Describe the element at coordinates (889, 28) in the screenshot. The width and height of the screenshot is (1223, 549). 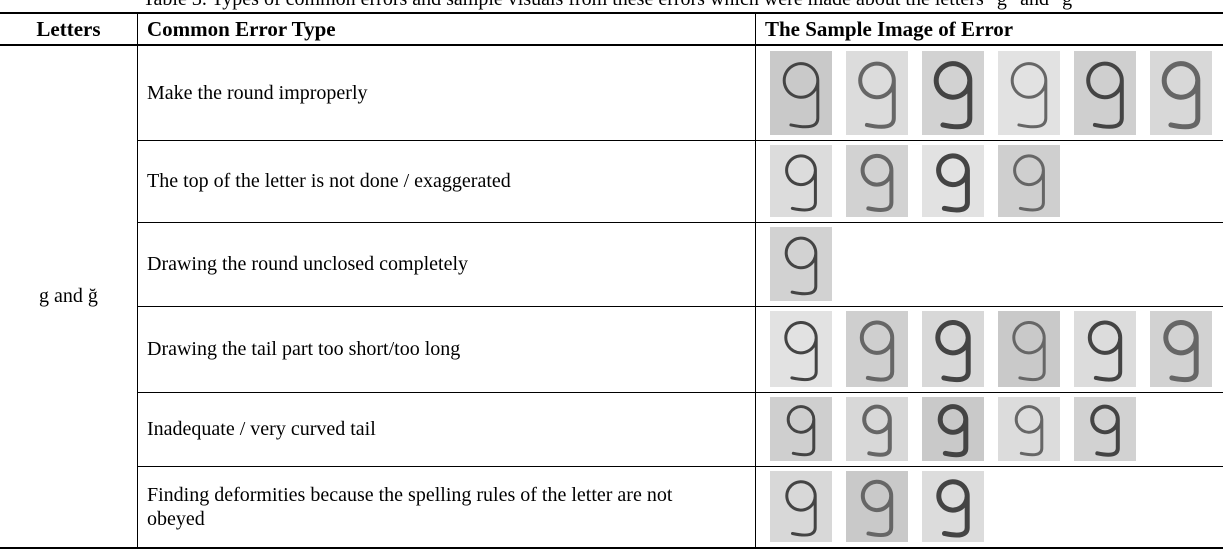
I see `header-cell: The Sample Image of Error` at that location.